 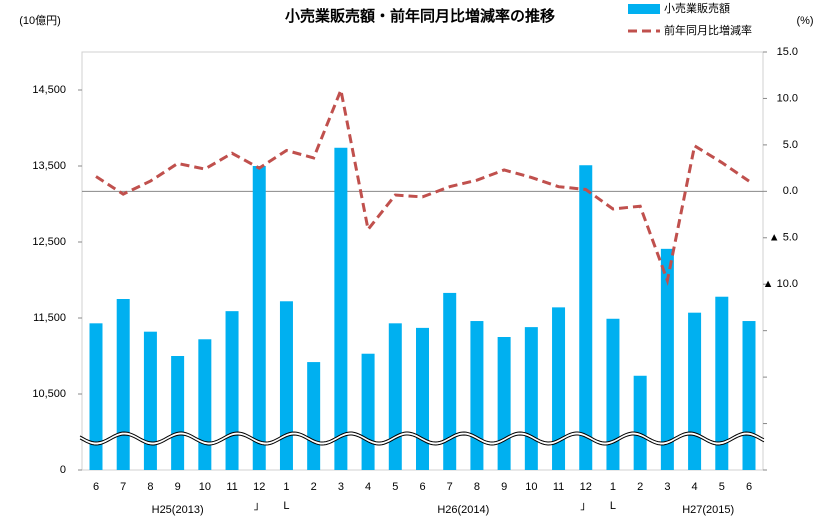 I want to click on x-group-label: H25(2013), so click(x=178, y=510).